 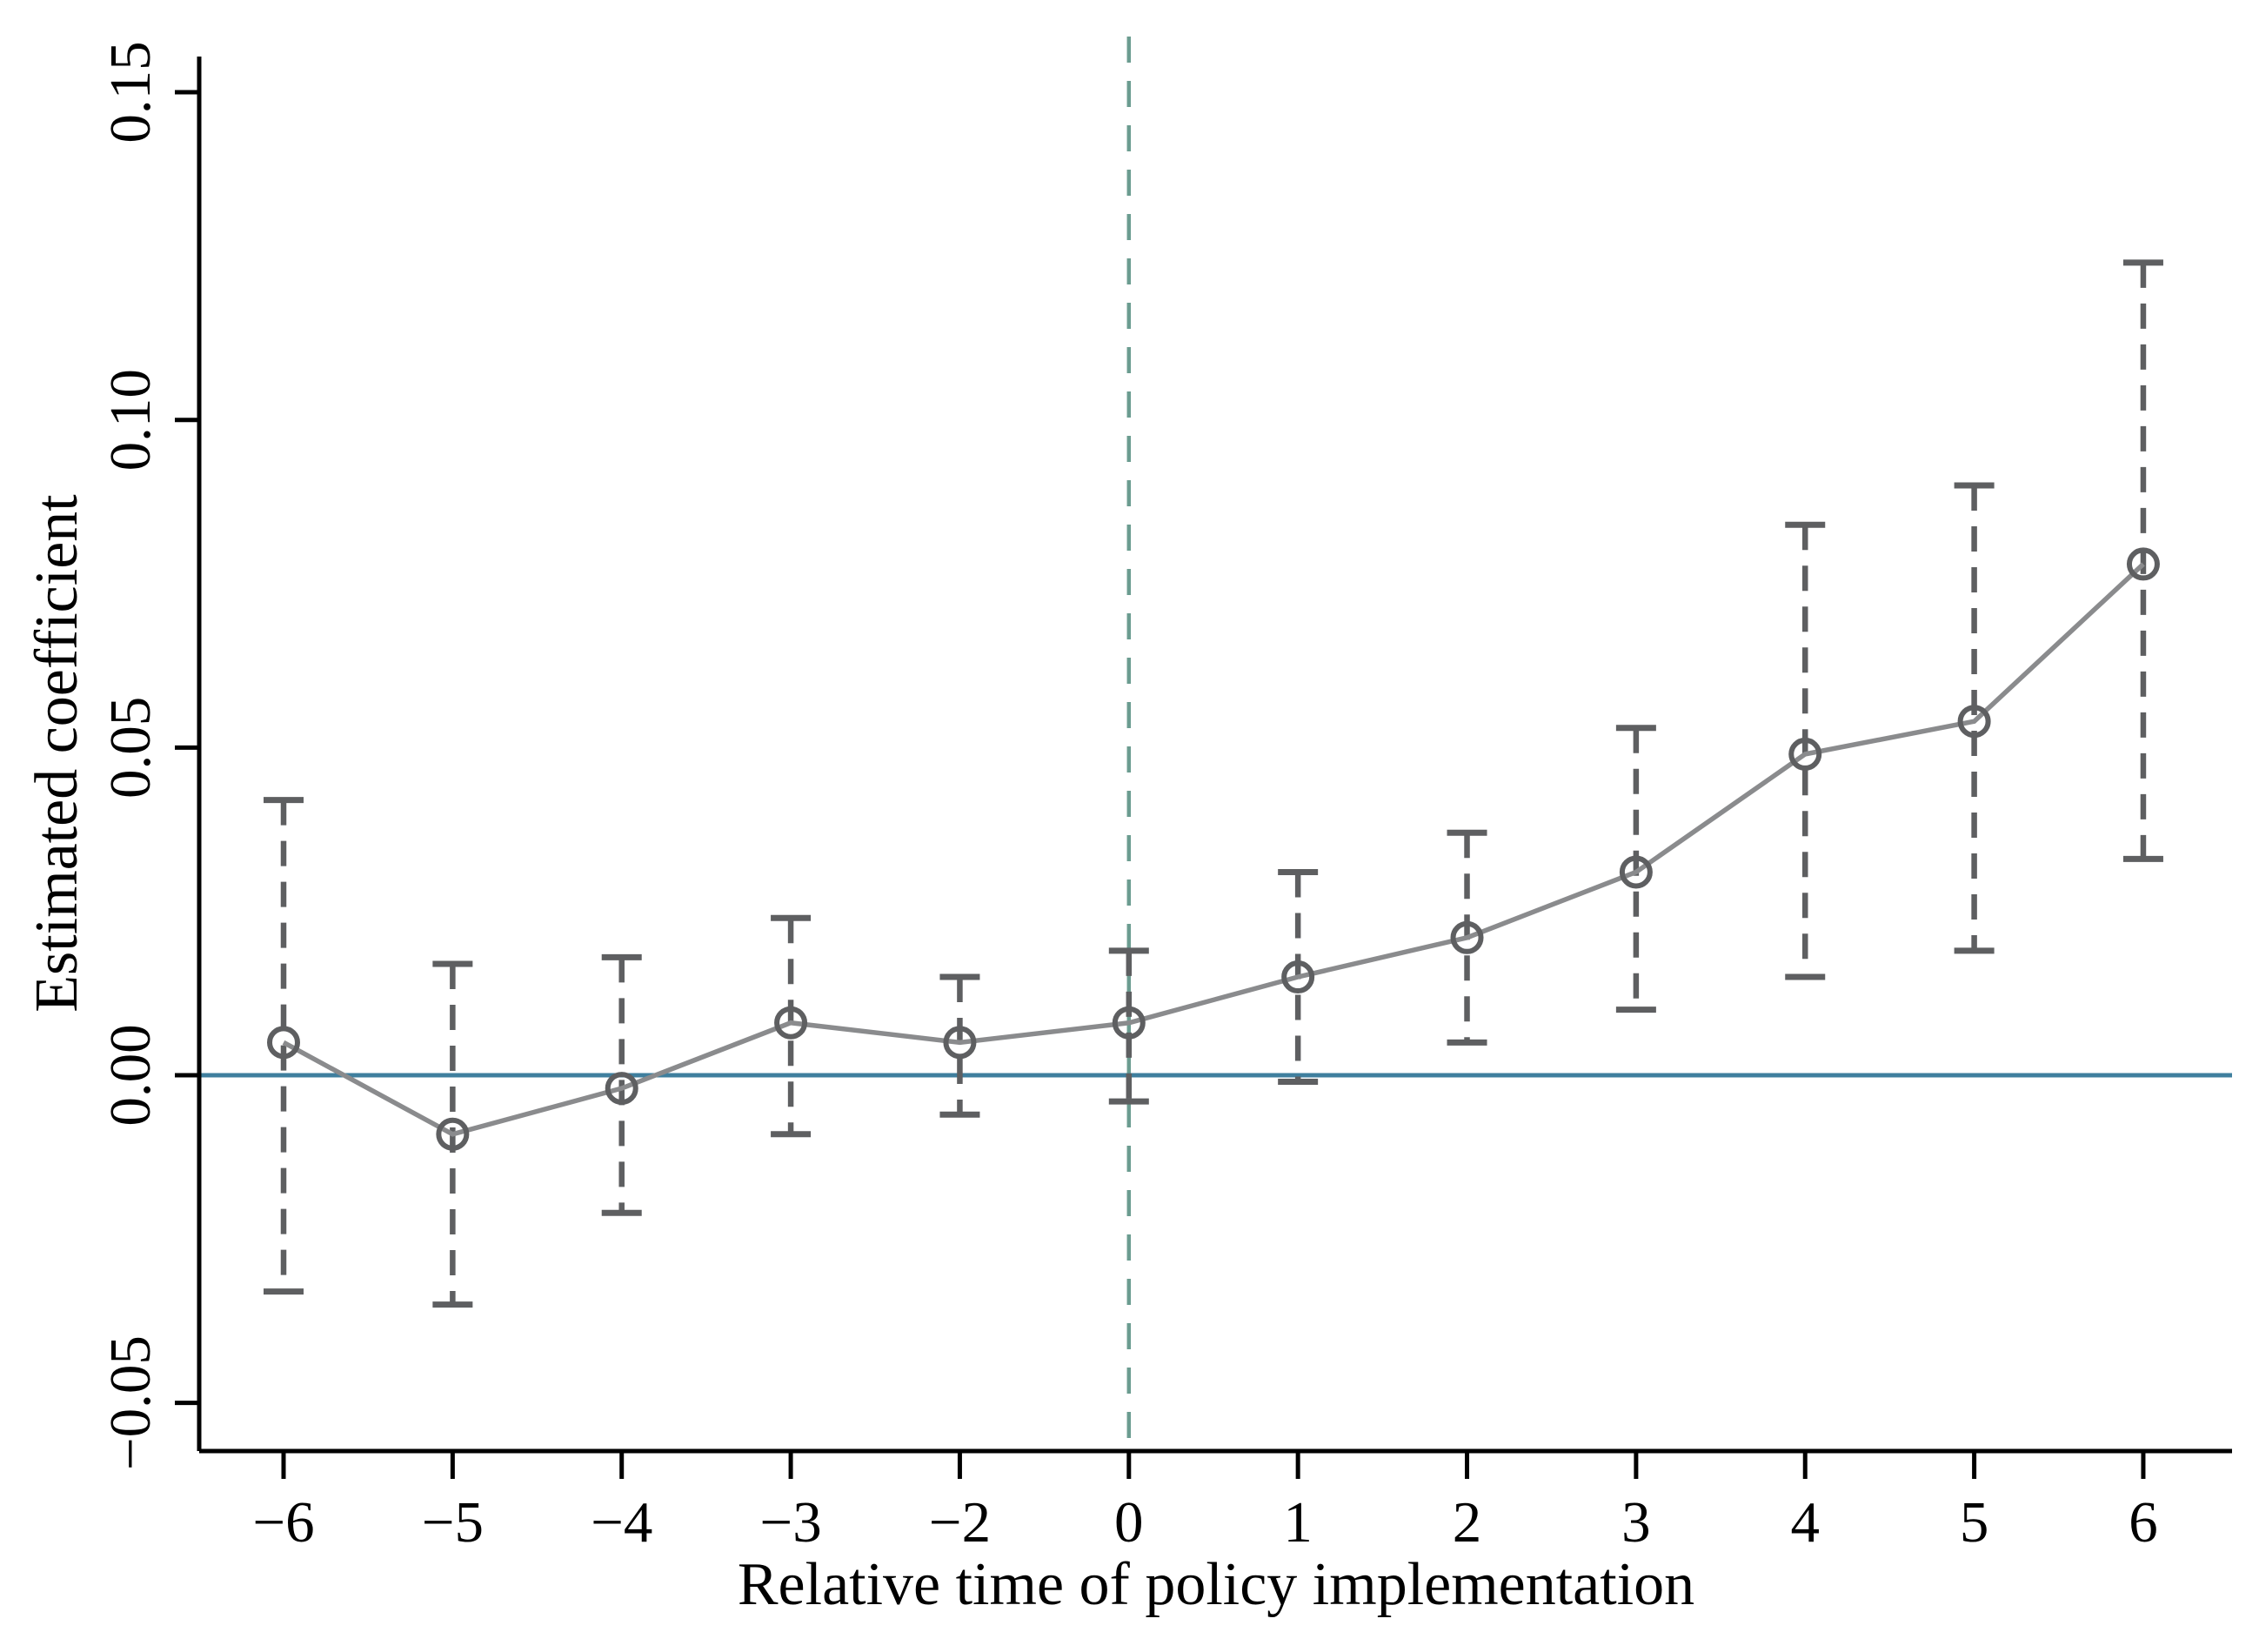 I want to click on y-ticks-group: 0.15 0.10 0.05 0.00 −0.05, so click(x=148, y=755).